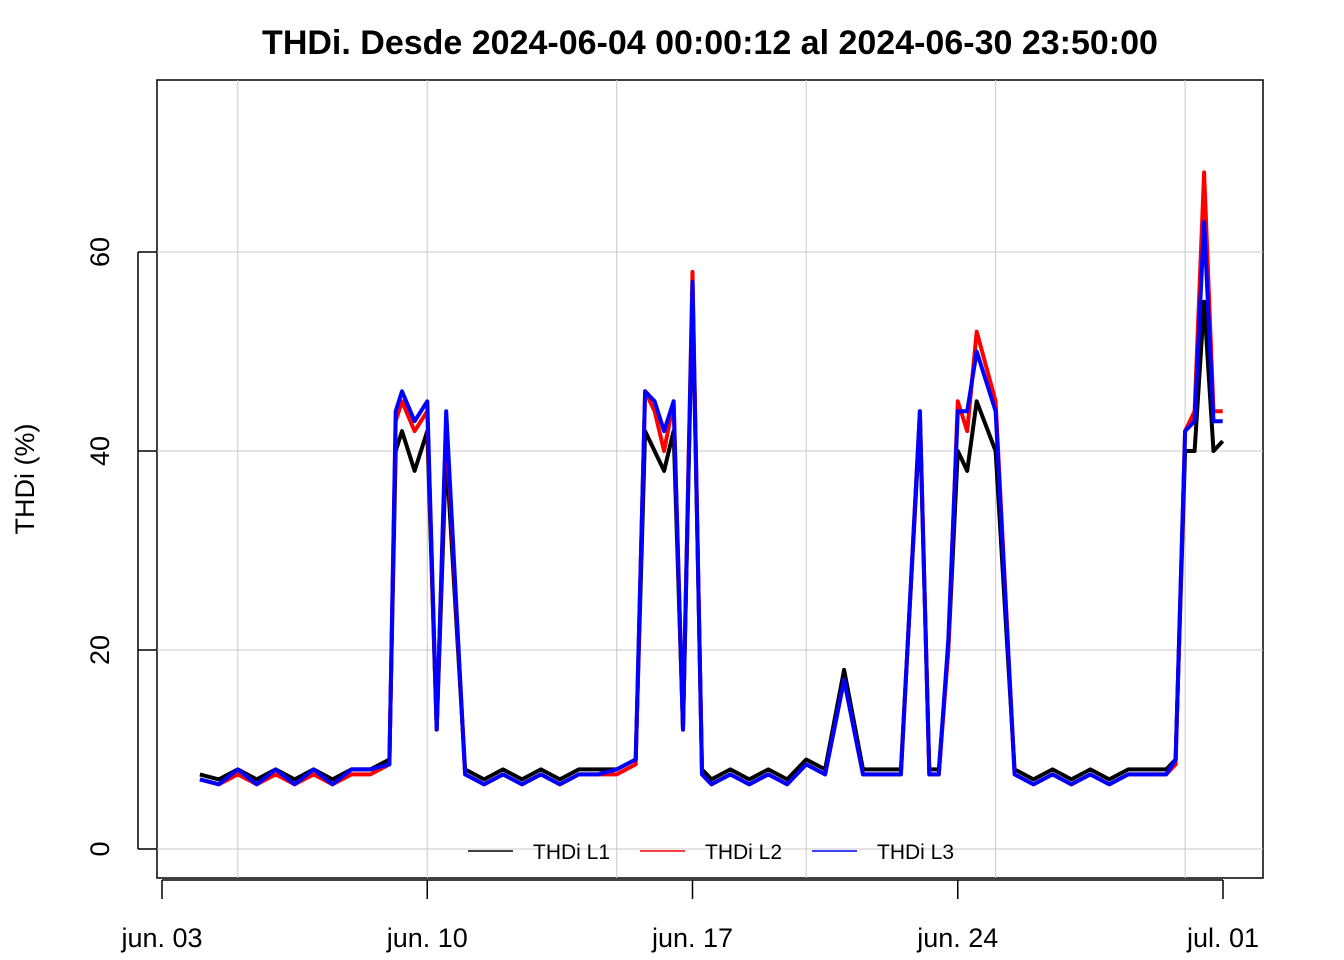 The width and height of the screenshot is (1344, 960). What do you see at coordinates (100, 252) in the screenshot?
I see `y-tick-label: 60` at bounding box center [100, 252].